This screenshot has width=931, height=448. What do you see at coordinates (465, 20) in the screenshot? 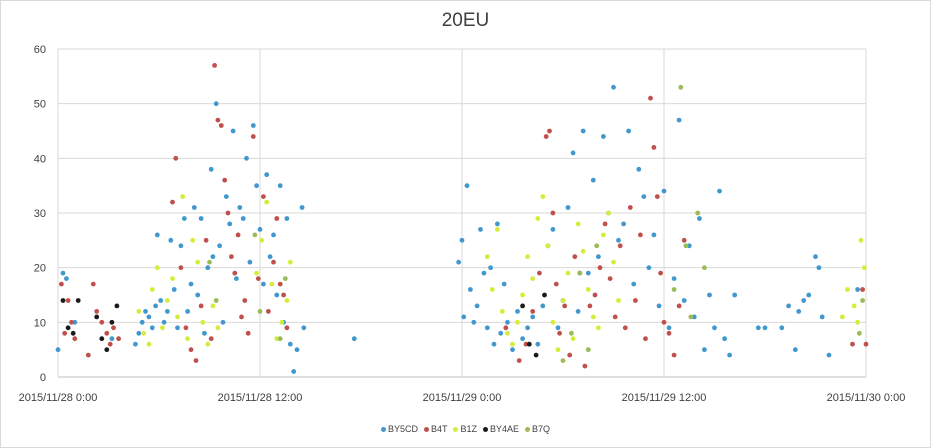
I see `chart-title: 20EU` at bounding box center [465, 20].